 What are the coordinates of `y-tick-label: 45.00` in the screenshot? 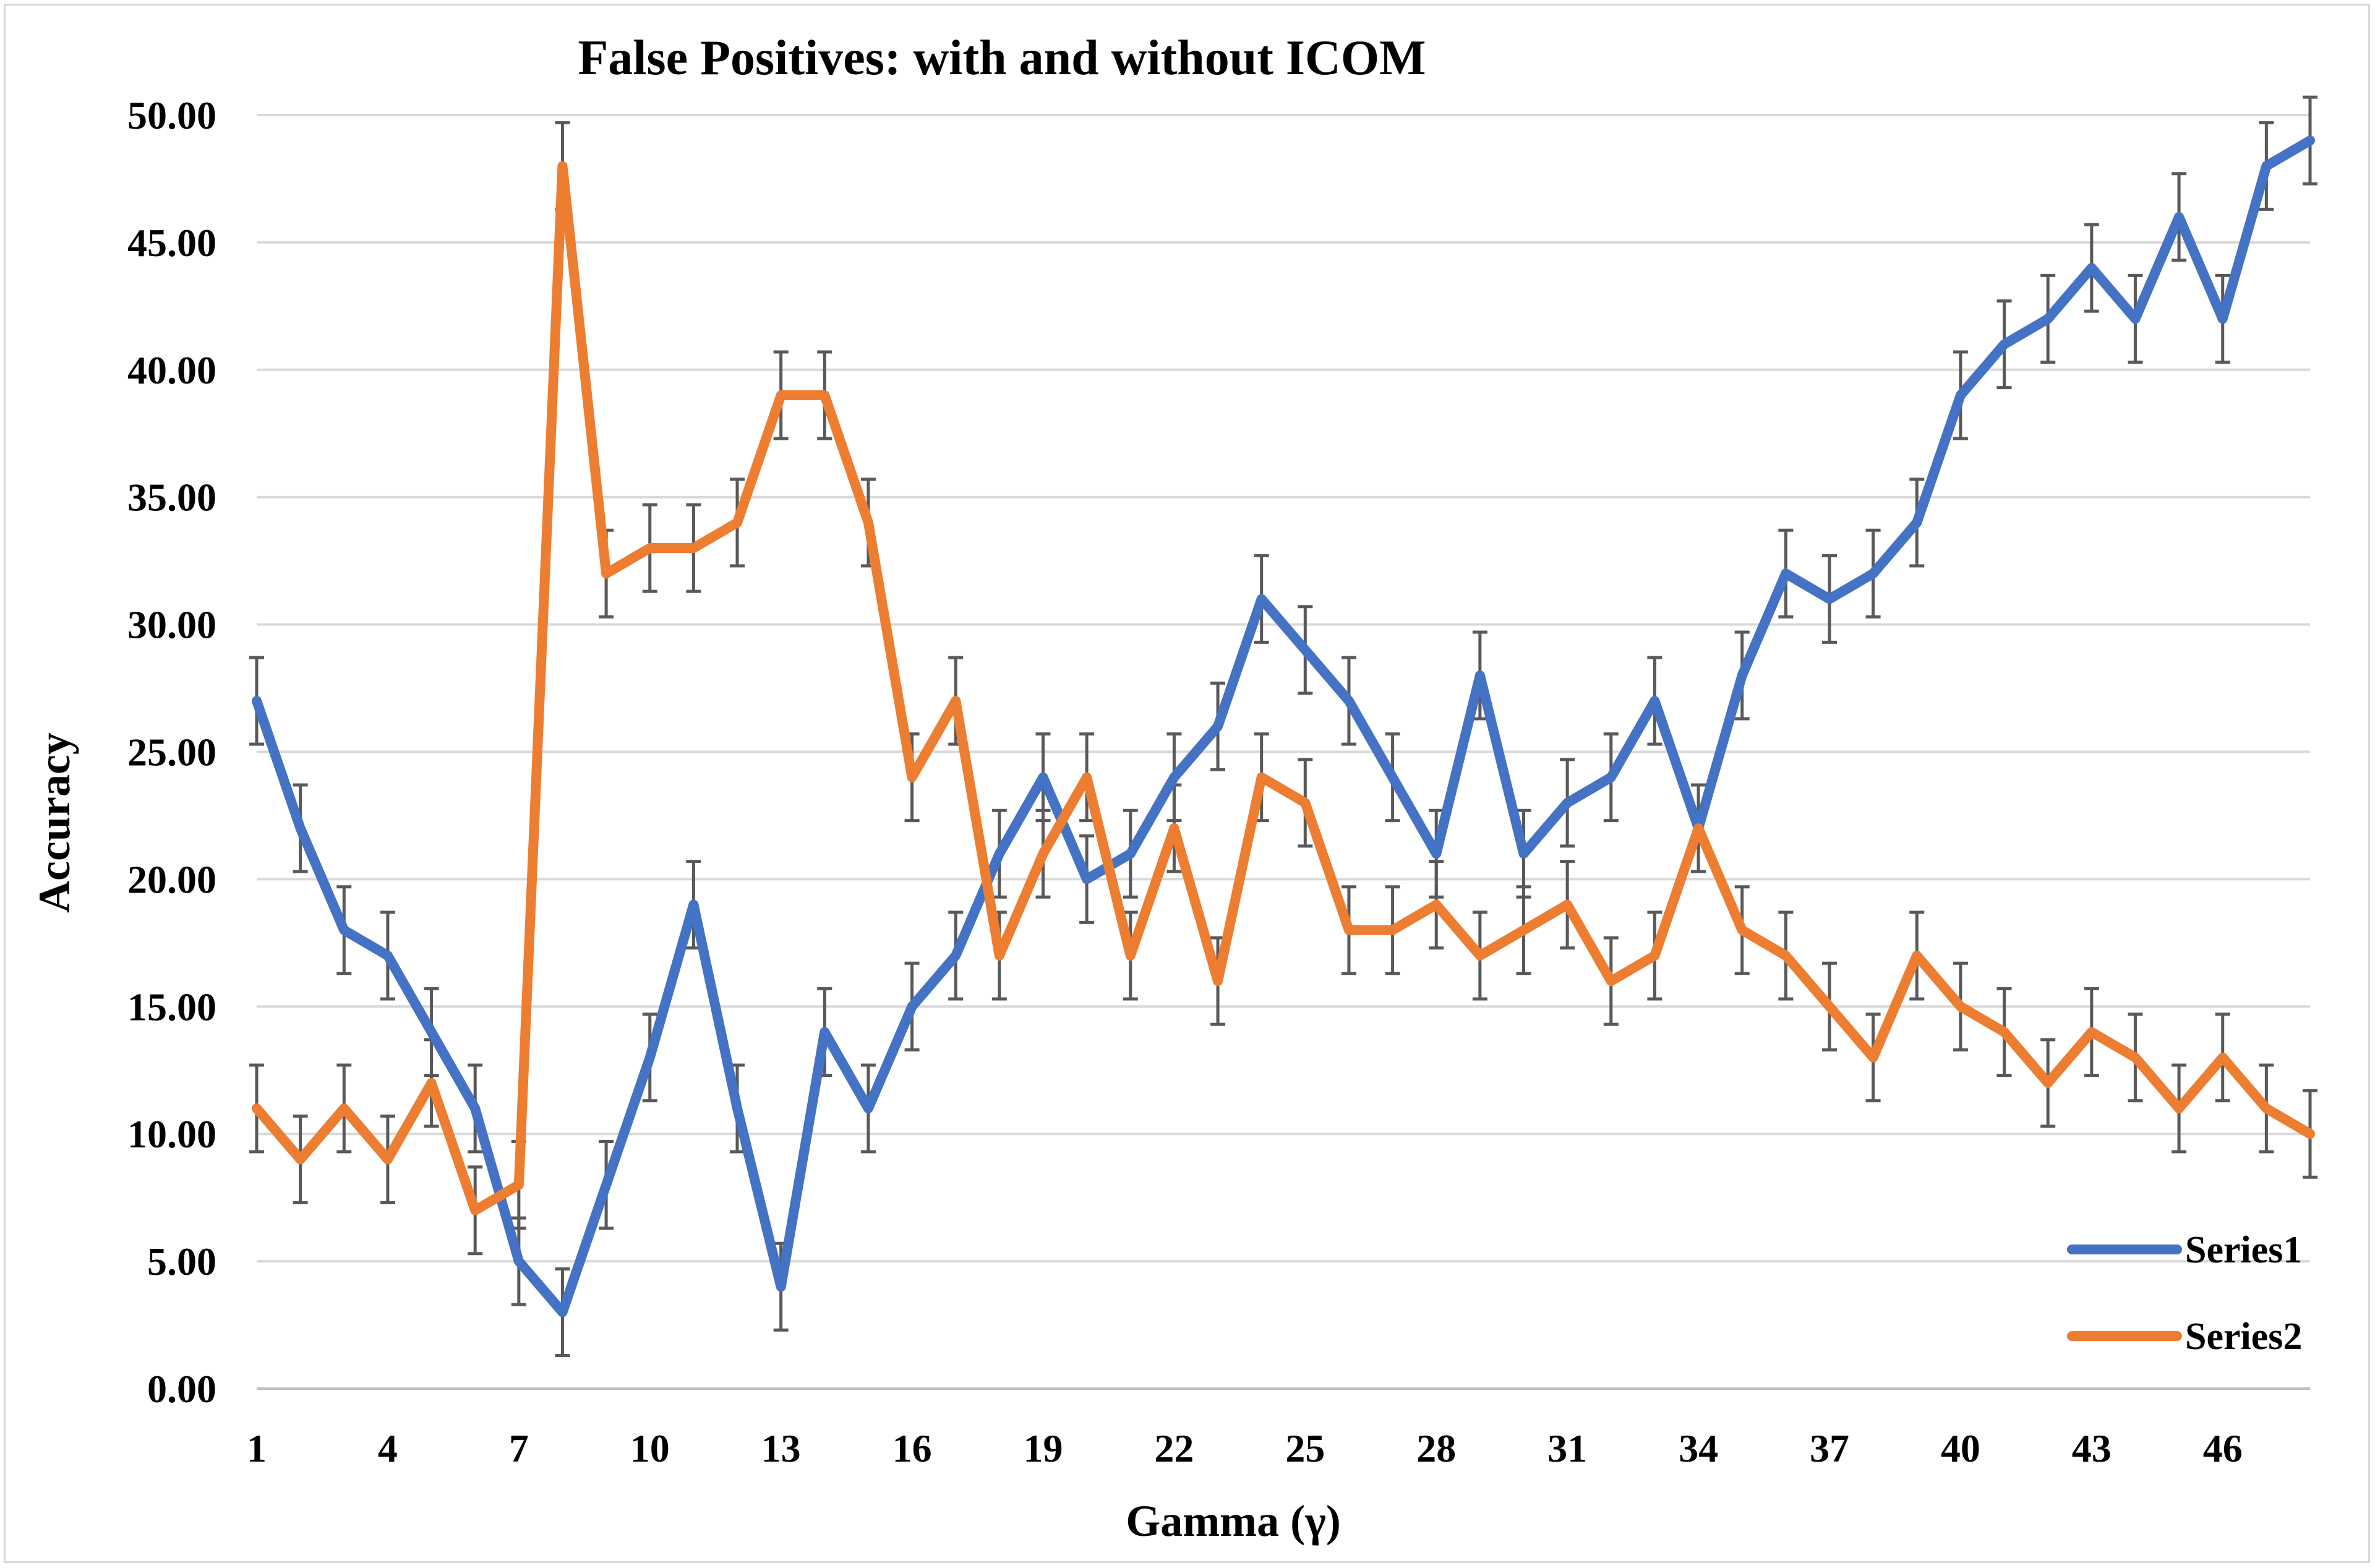 It's located at (171, 243).